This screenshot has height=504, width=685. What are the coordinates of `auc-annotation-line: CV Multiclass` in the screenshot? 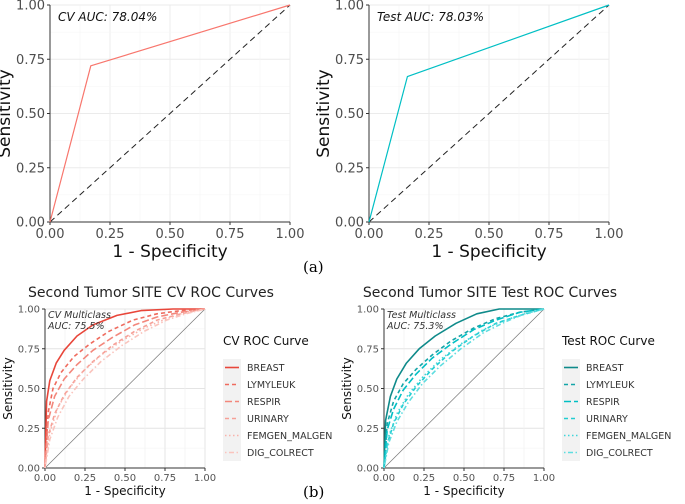 It's located at (79, 315).